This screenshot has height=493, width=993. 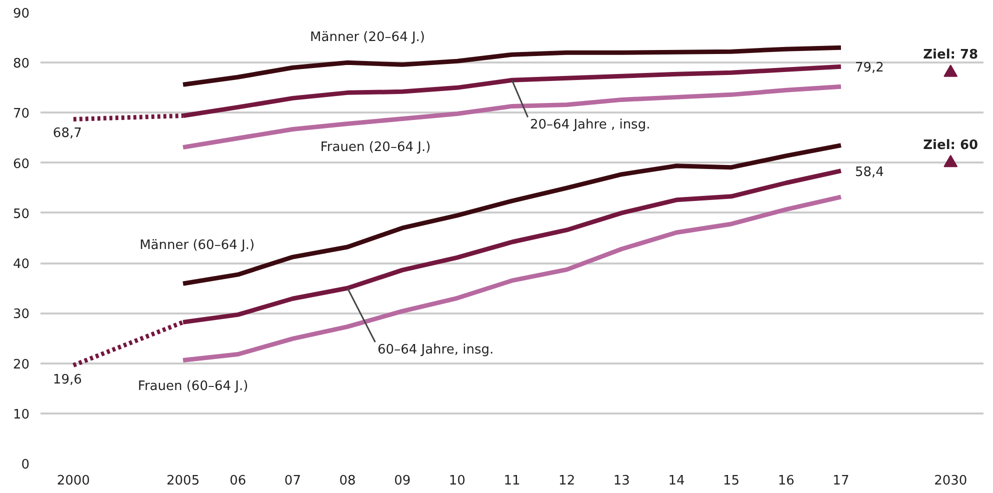 I want to click on data-label: 79,2, so click(x=869, y=68).